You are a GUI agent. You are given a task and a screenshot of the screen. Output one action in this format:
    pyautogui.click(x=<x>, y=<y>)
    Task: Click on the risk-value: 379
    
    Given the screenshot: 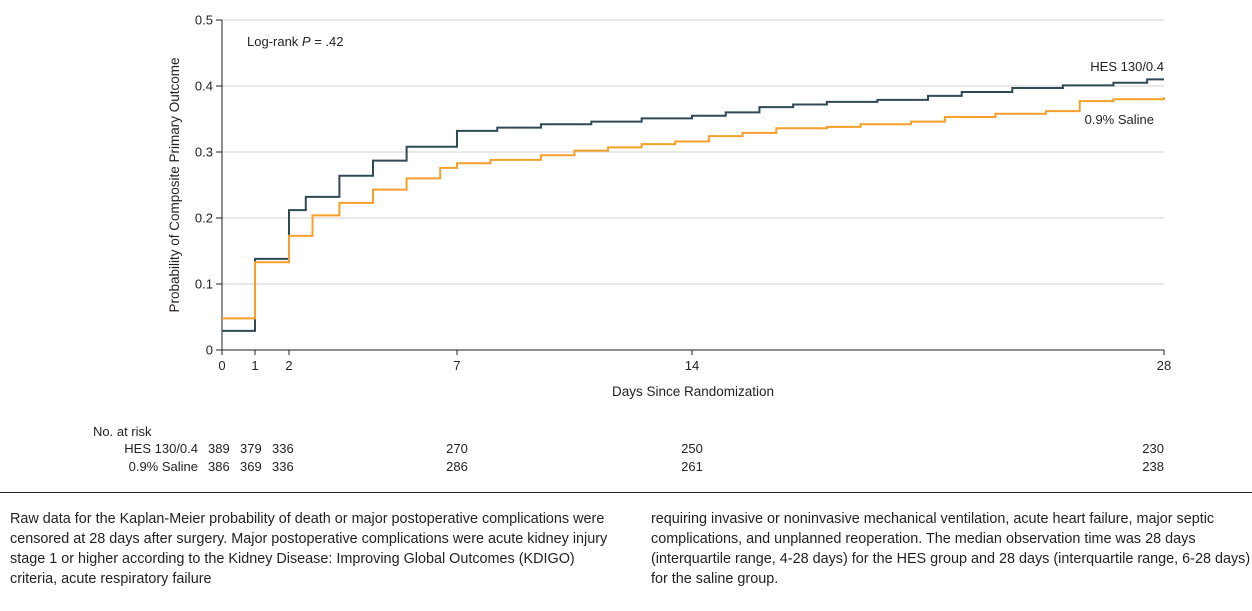 What is the action you would take?
    pyautogui.click(x=251, y=448)
    